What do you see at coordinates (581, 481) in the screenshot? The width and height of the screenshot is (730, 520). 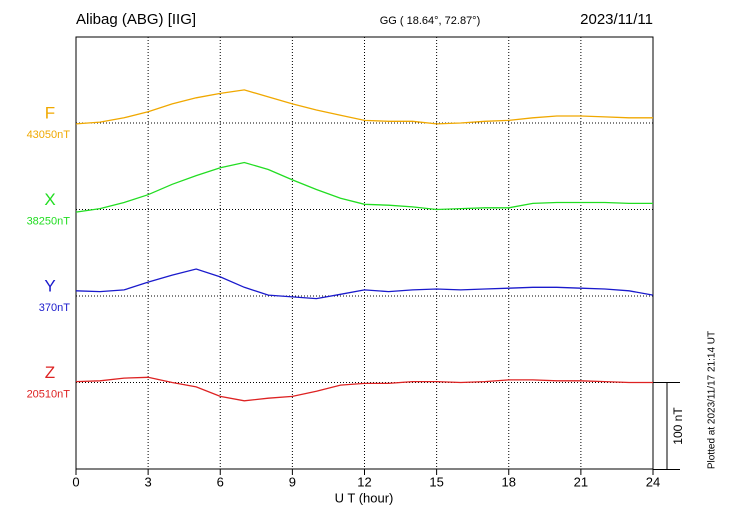 I see `x-tick-label: 21` at bounding box center [581, 481].